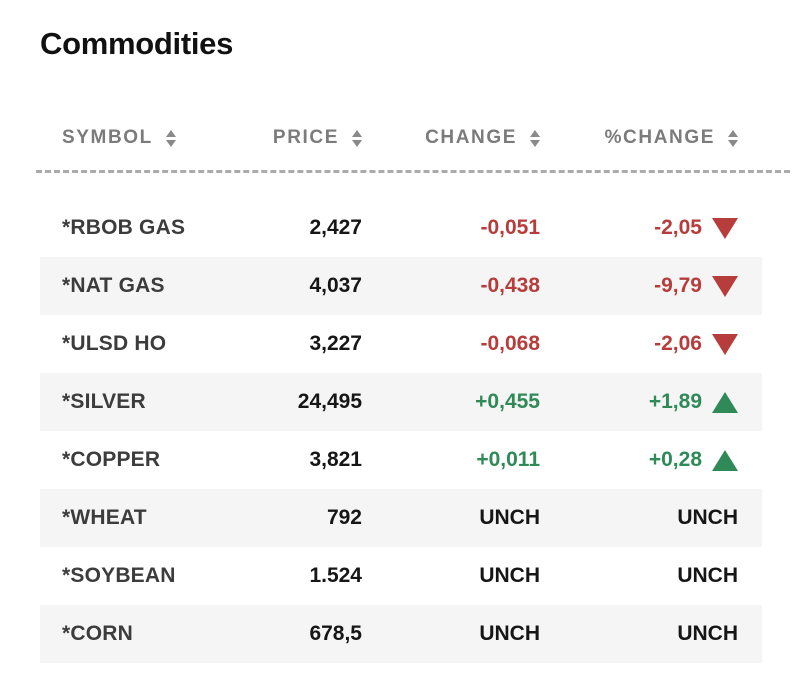  Describe the element at coordinates (119, 575) in the screenshot. I see `symbol-cell: *SOYBEAN` at that location.